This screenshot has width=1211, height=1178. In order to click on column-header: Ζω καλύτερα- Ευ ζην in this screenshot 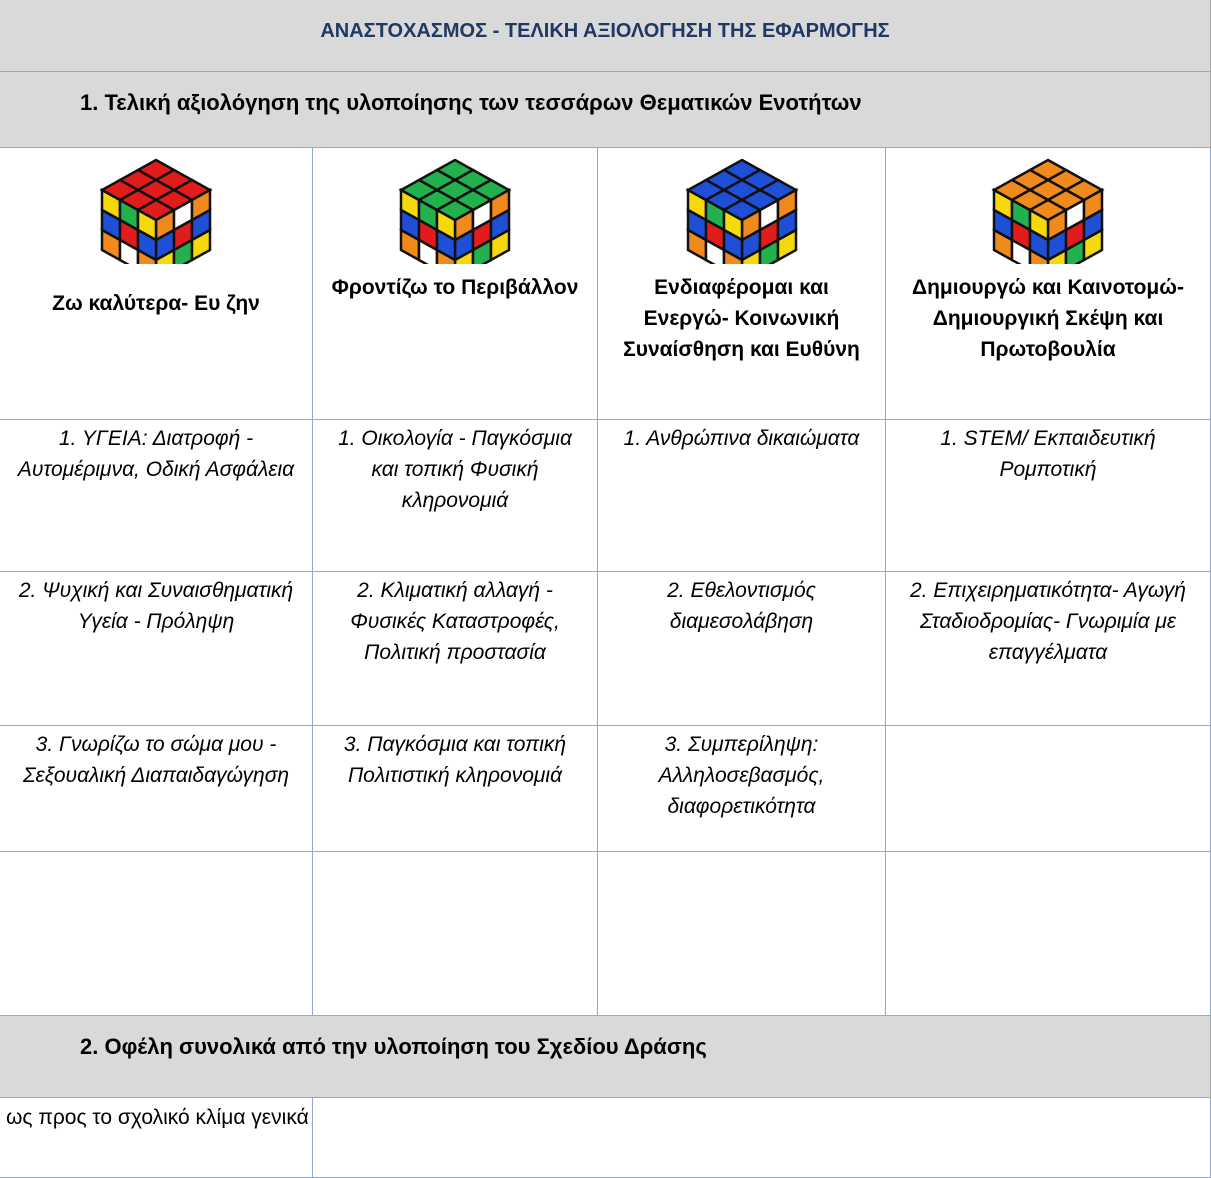, I will do `click(156, 284)`.